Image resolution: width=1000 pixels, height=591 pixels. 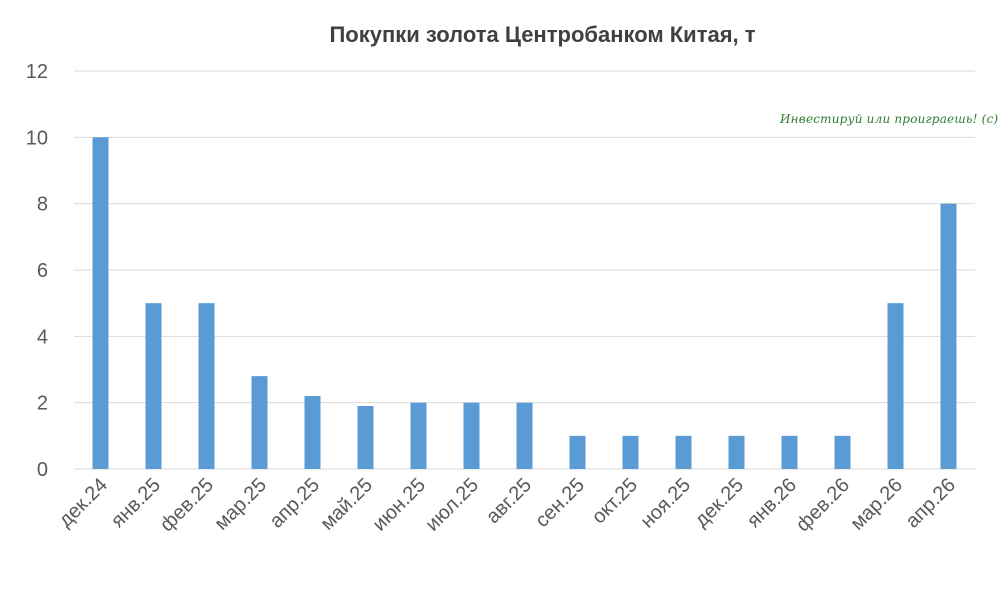 I want to click on x-tick-label: апр.26, so click(x=930, y=503).